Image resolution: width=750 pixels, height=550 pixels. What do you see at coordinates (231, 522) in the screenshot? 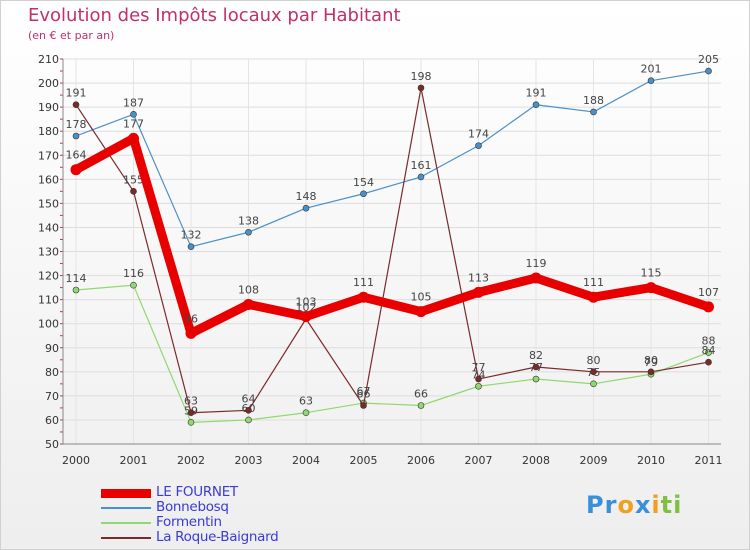
I see `legend-item: Formentin` at bounding box center [231, 522].